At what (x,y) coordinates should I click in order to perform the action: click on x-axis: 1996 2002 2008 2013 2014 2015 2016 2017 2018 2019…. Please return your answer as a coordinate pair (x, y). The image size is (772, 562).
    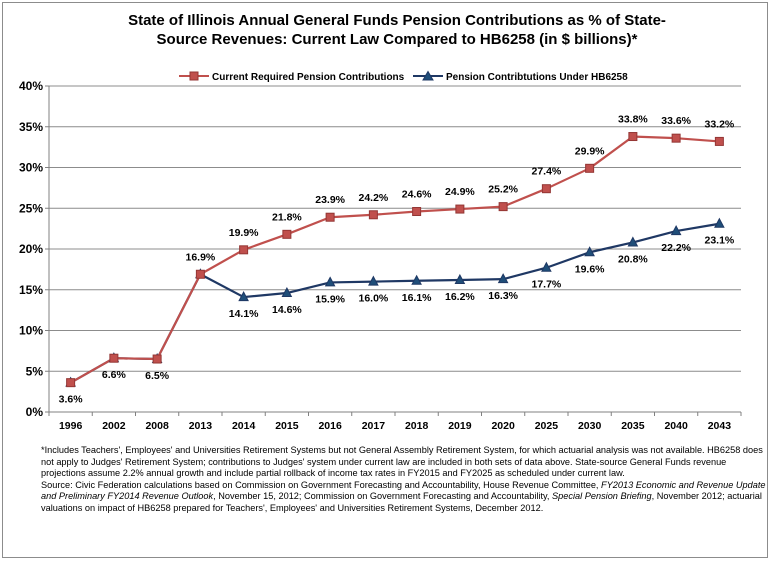
    Looking at the image, I should click on (395, 421).